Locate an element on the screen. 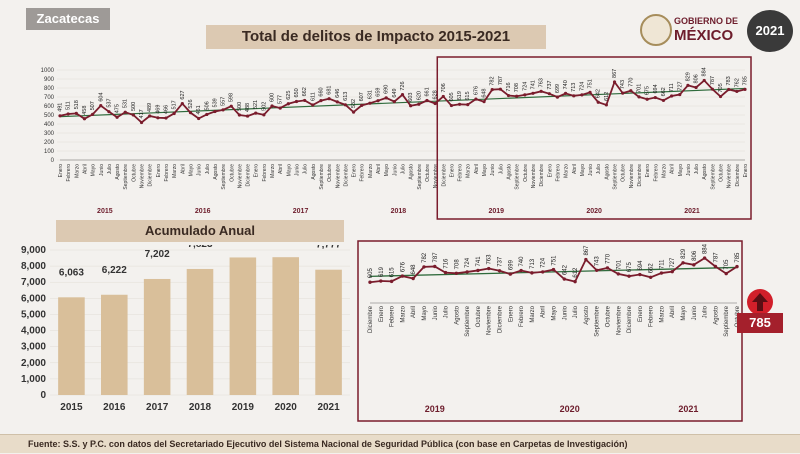 Image resolution: width=800 pixels, height=454 pixels. y-tick-label: 0 is located at coordinates (43, 395).